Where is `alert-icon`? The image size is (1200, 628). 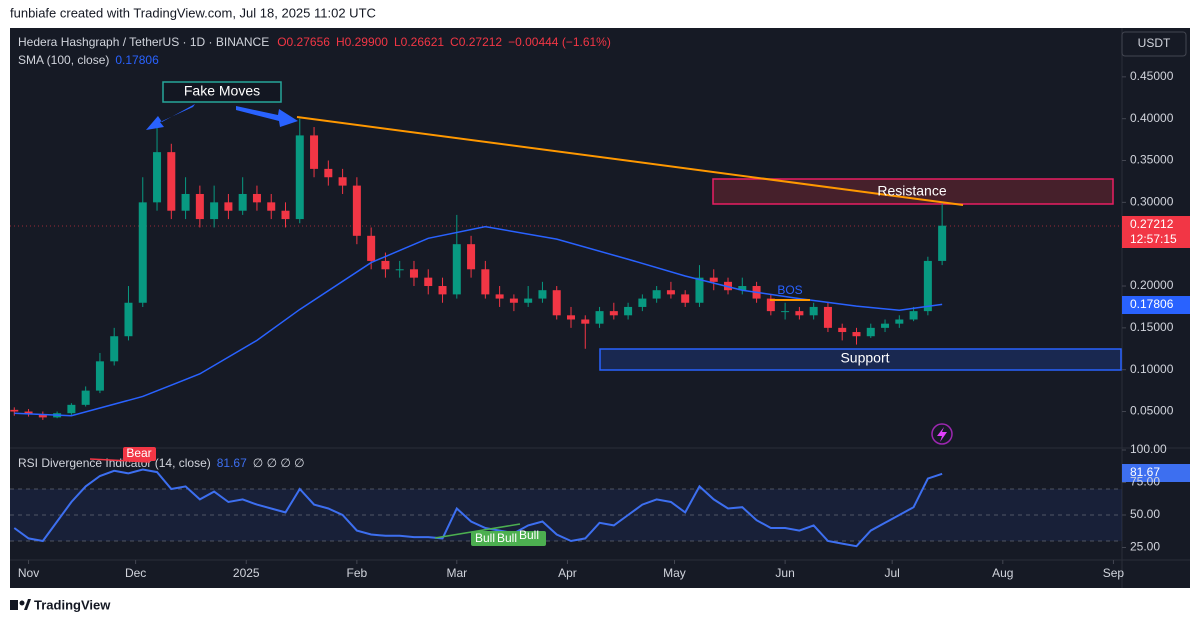 alert-icon is located at coordinates (942, 434).